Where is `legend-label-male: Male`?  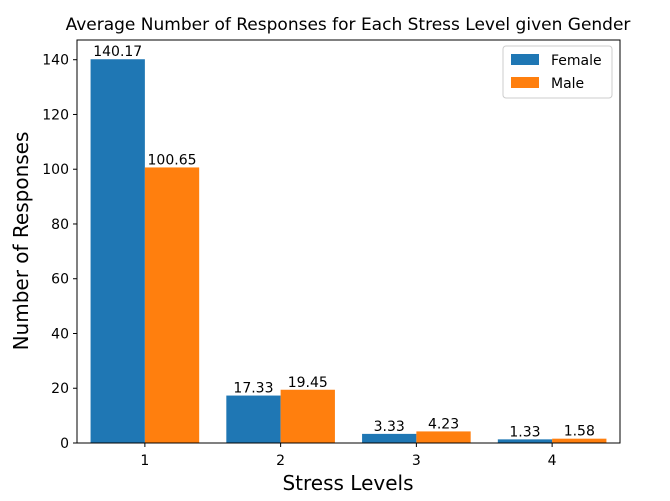 legend-label-male: Male is located at coordinates (567, 84).